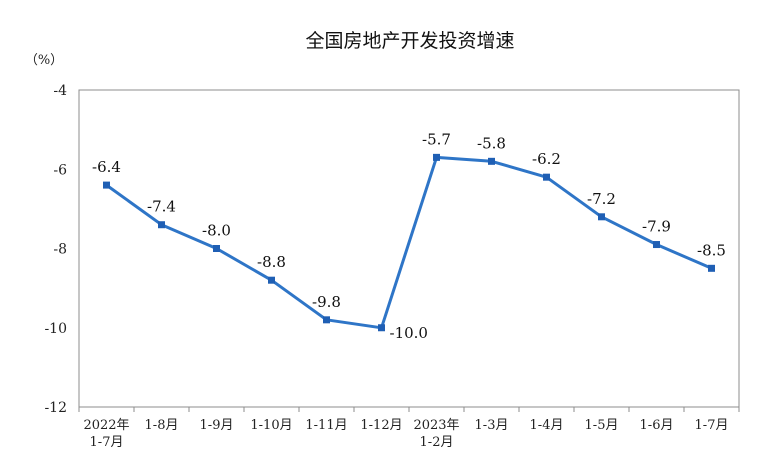  What do you see at coordinates (601, 199) in the screenshot?
I see `data-label: -7.2` at bounding box center [601, 199].